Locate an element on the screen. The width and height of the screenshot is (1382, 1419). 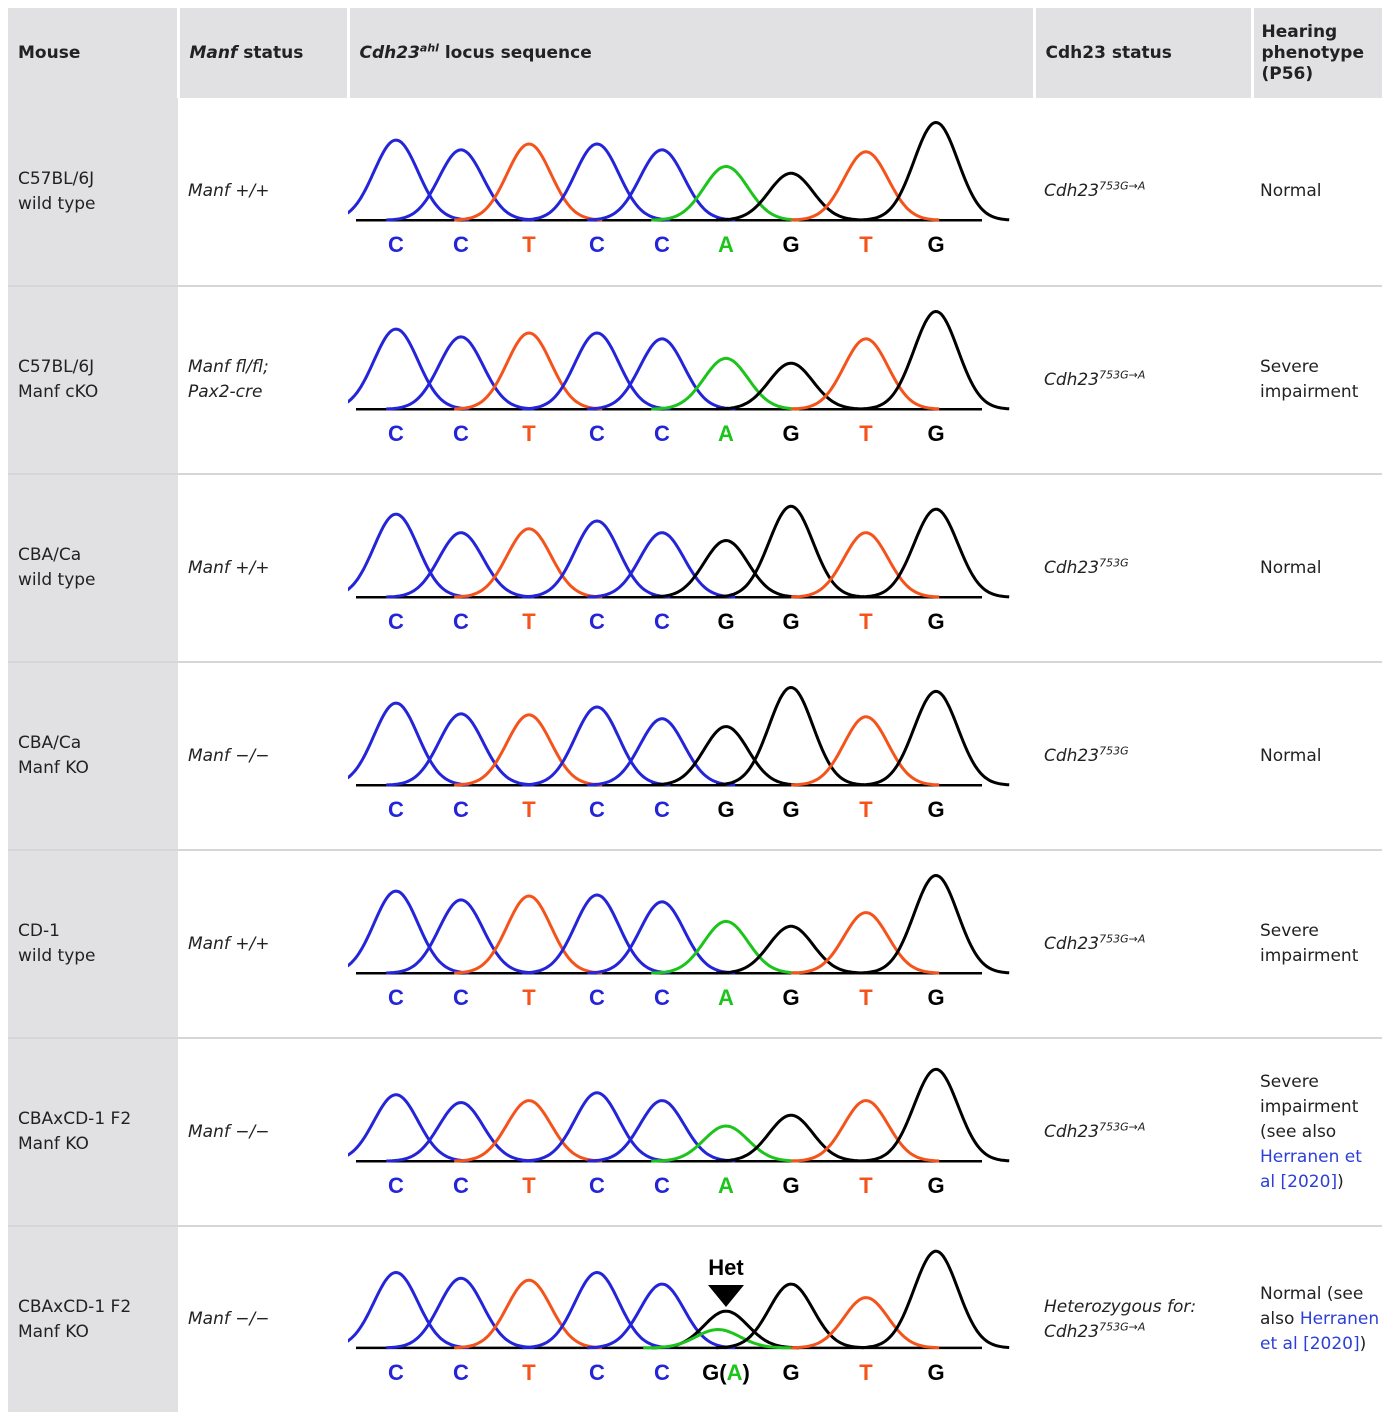
cdh23-allele: 753G is located at coordinates (1114, 750).